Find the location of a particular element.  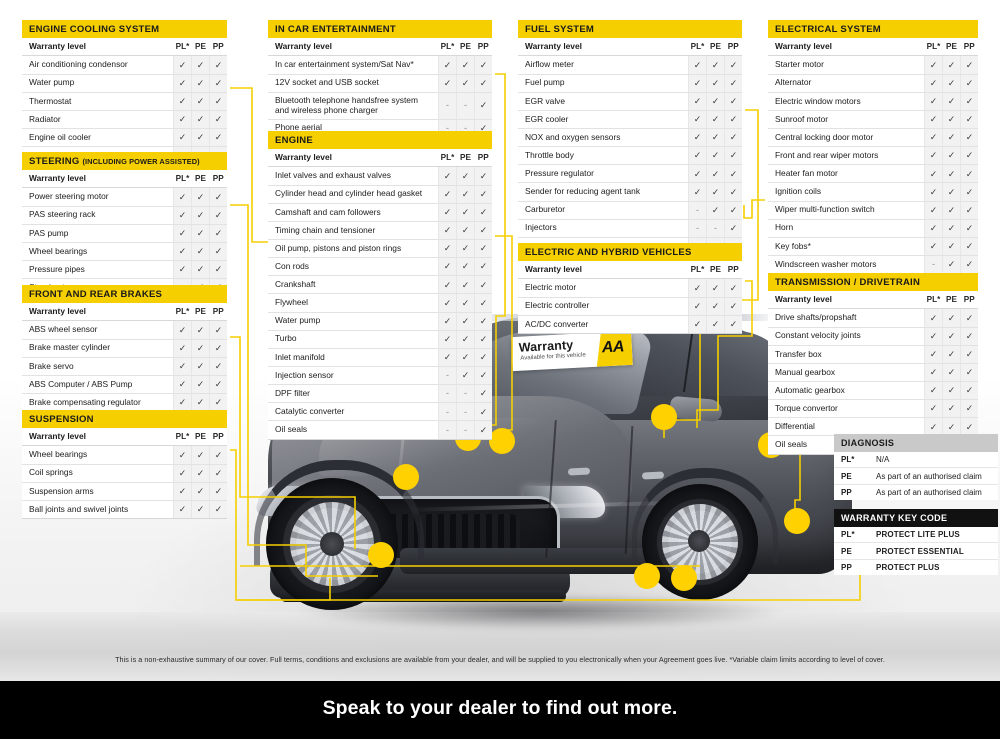

table-row: Thermostat ✓ ✓ ✓ is located at coordinates (124, 101).